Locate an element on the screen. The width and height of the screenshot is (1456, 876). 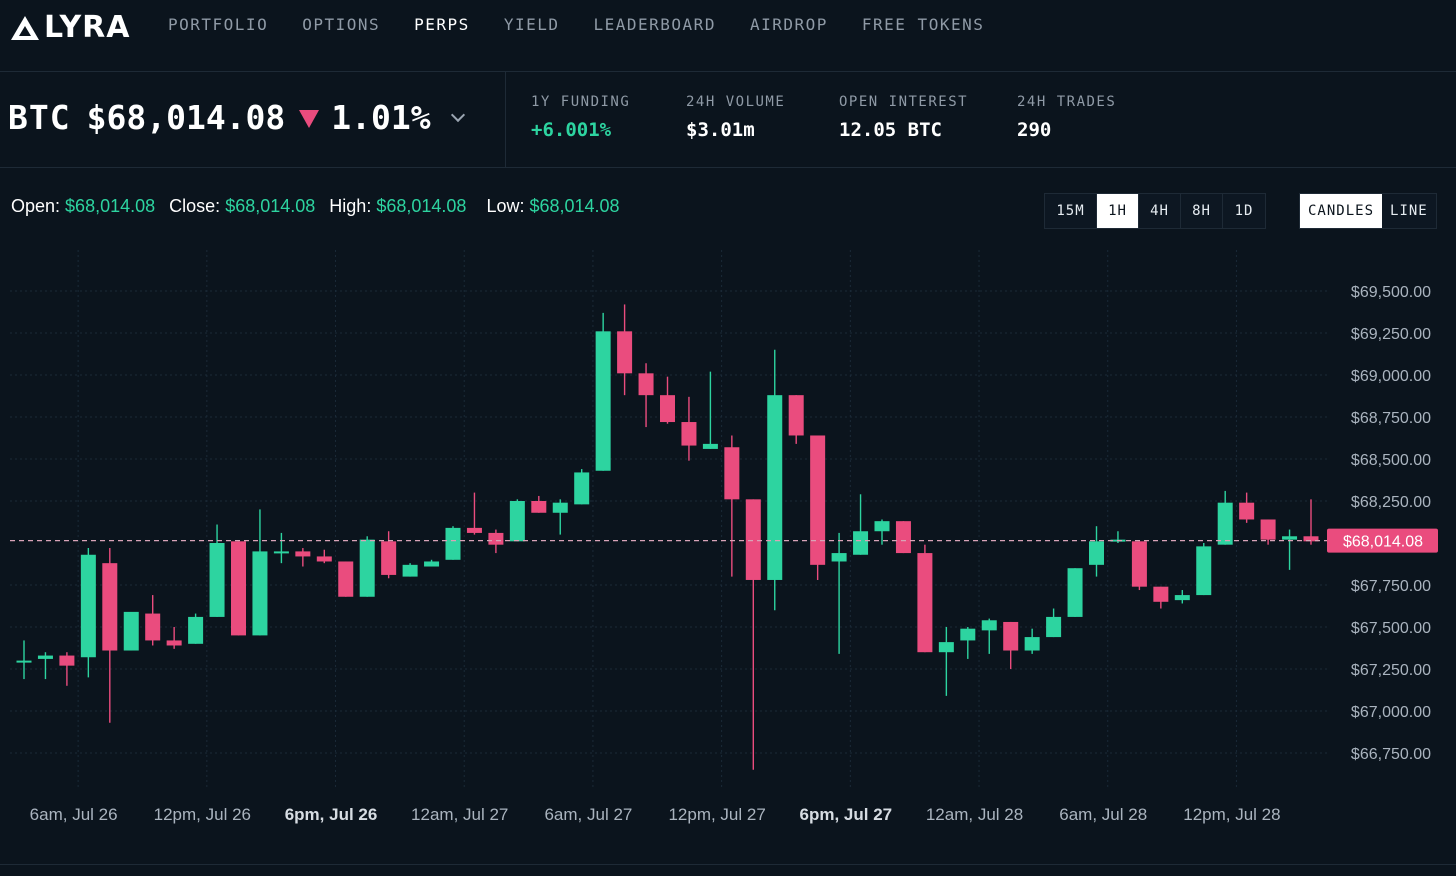
brand-name: LYRA is located at coordinates (87, 27).